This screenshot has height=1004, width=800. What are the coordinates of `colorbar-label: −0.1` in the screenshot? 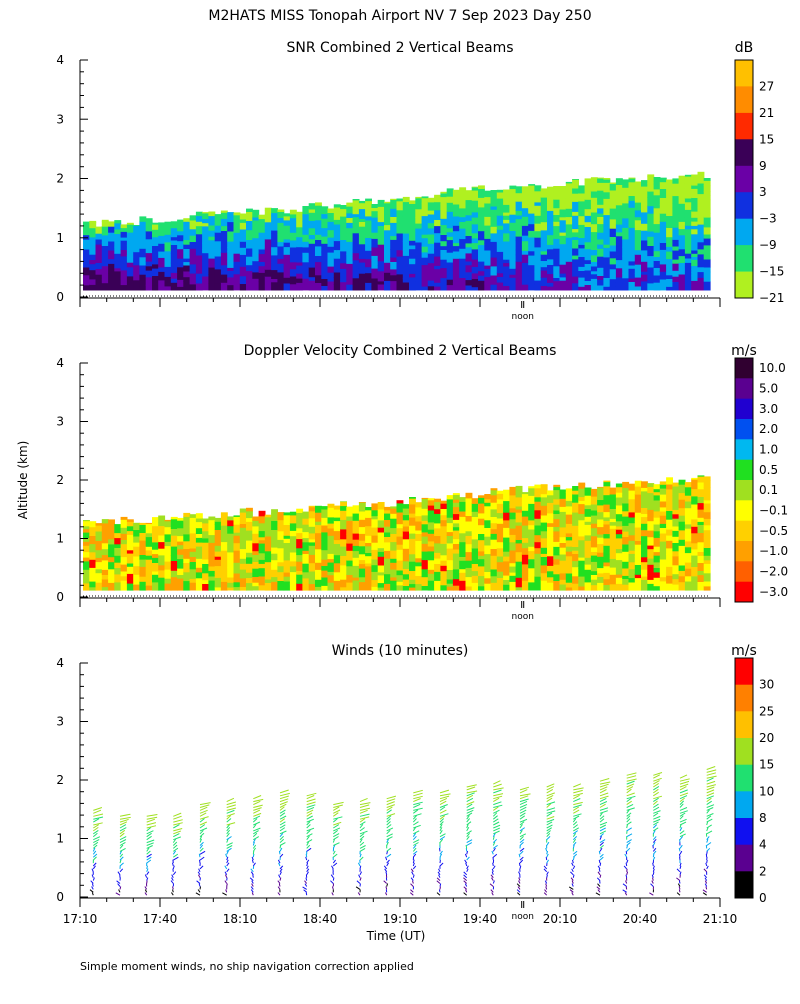 It's located at (773, 511).